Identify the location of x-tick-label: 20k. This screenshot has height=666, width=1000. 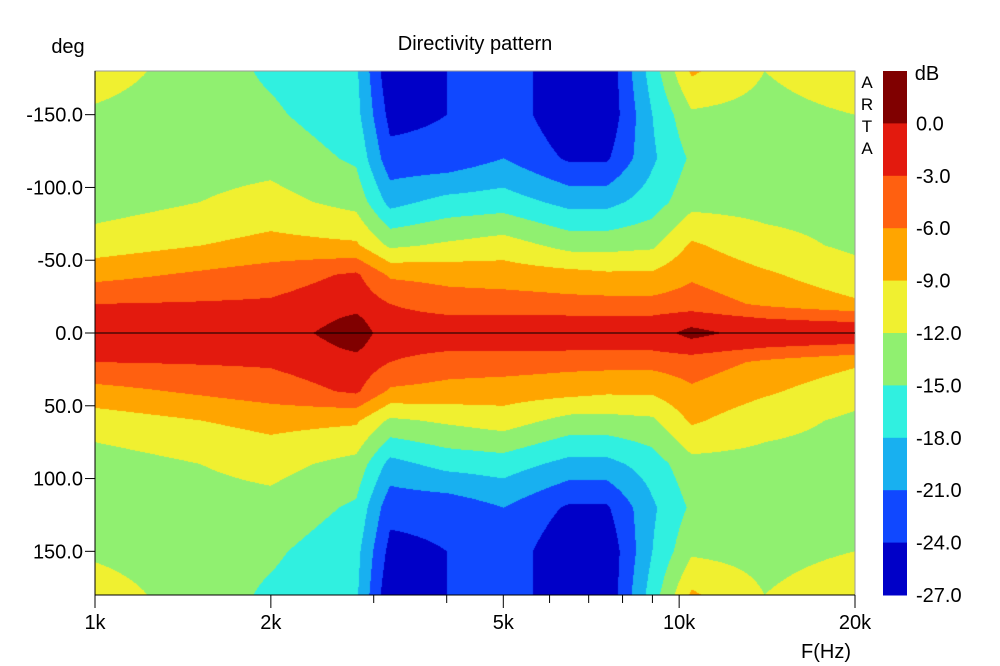
(855, 623).